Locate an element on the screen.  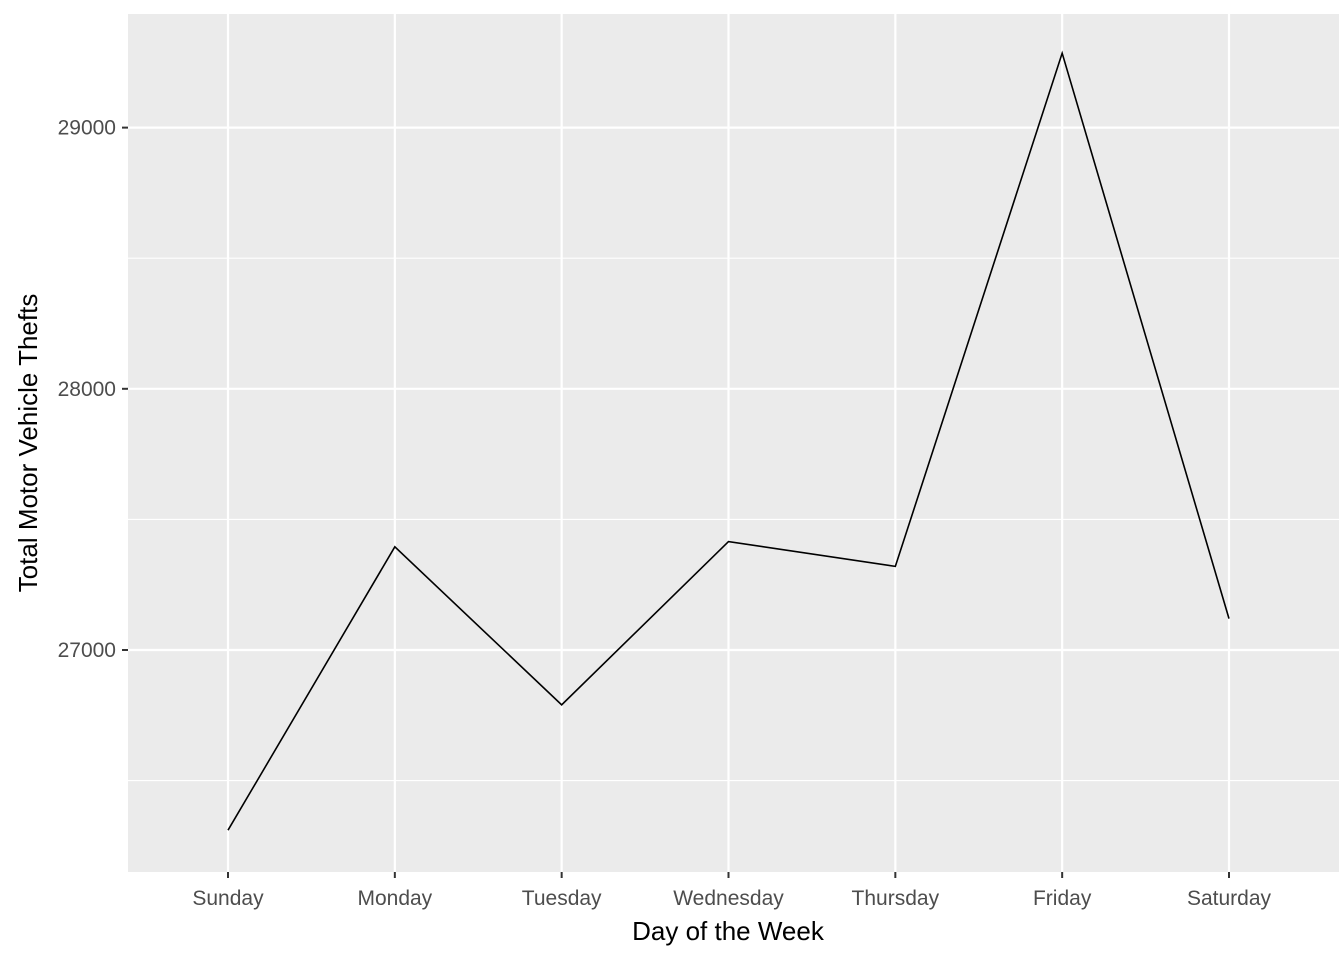
x-tick-label: Saturday is located at coordinates (1229, 898).